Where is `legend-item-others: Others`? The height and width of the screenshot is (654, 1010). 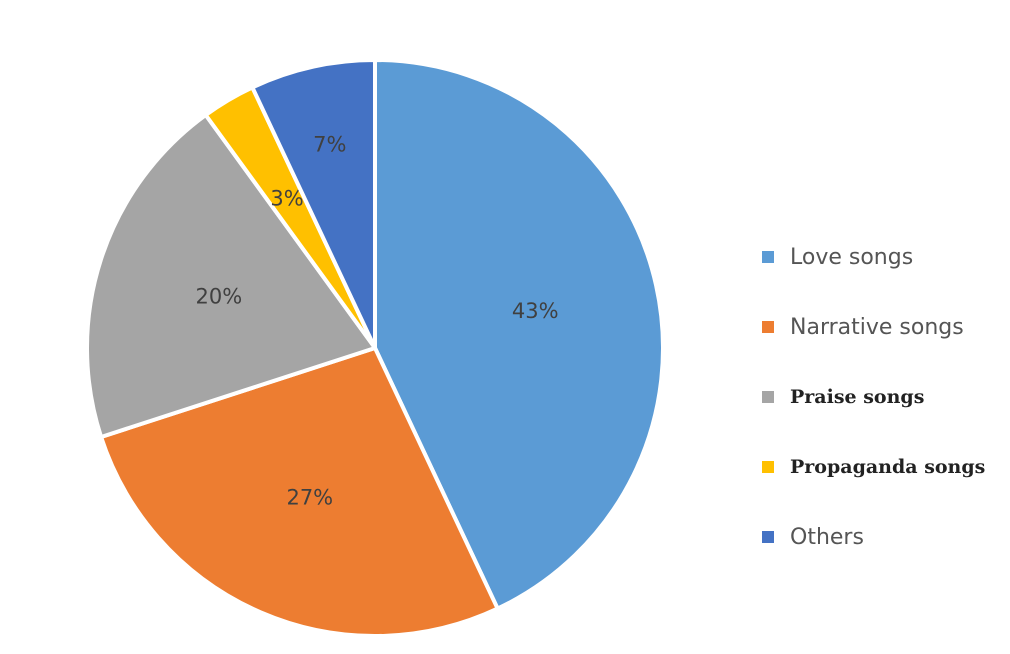
legend-item-others: Others is located at coordinates (873, 537).